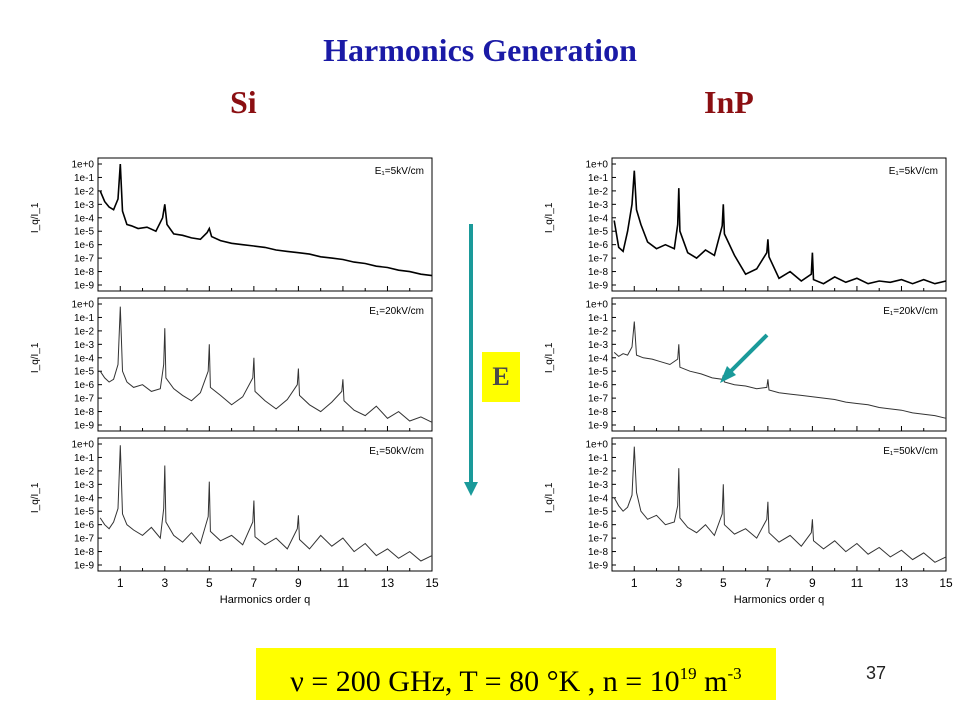  I want to click on formula-unit-exponent: -3, so click(734, 673).